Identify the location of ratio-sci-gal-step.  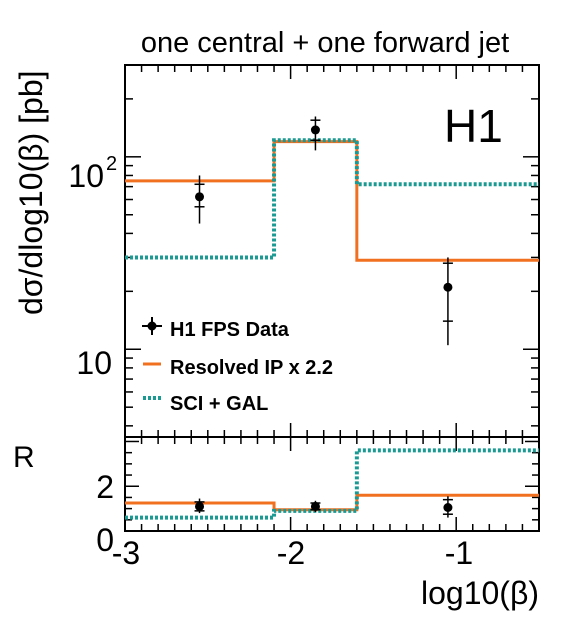
(332, 484).